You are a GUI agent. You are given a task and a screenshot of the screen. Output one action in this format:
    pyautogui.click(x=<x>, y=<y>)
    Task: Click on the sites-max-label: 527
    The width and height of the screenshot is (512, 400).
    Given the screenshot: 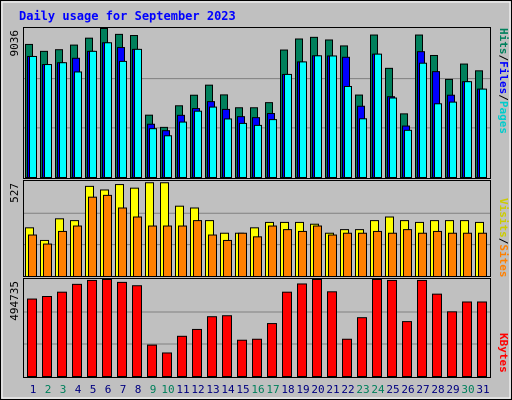 What is the action you would take?
    pyautogui.click(x=14, y=193)
    